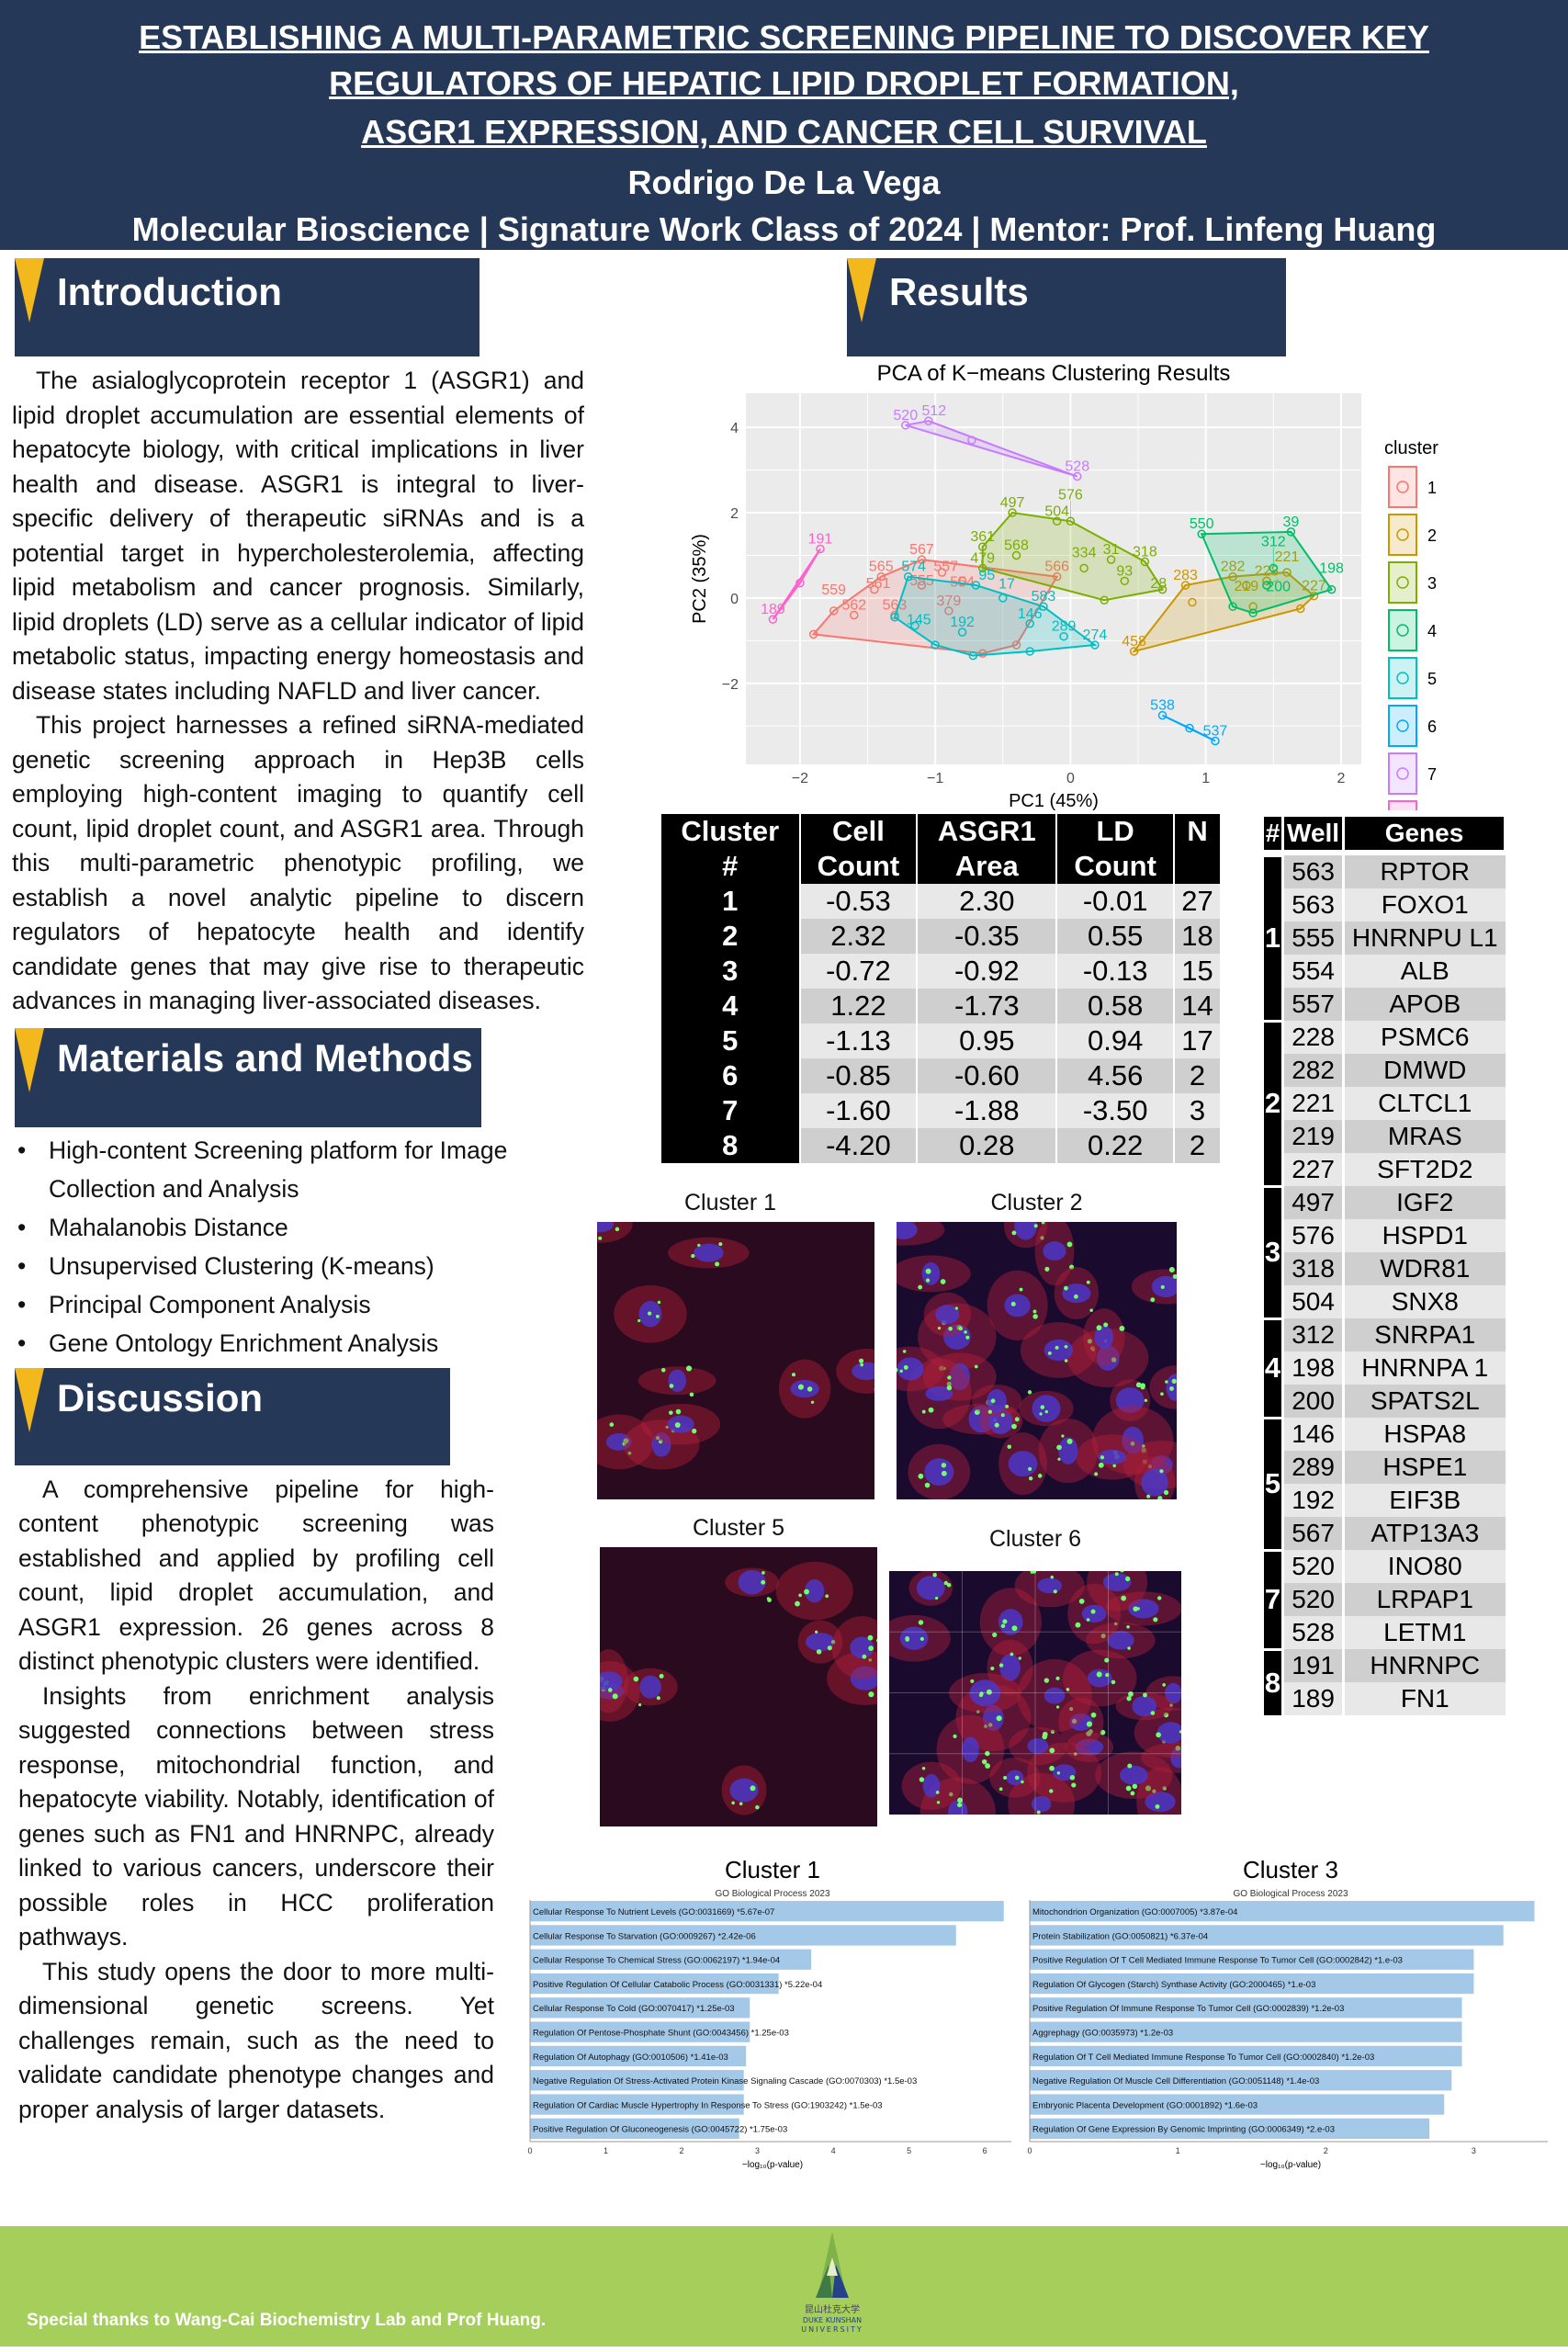  Describe the element at coordinates (942, 1075) in the screenshot. I see `table-row: 6 -0.85 -0.60 4.56 2` at that location.